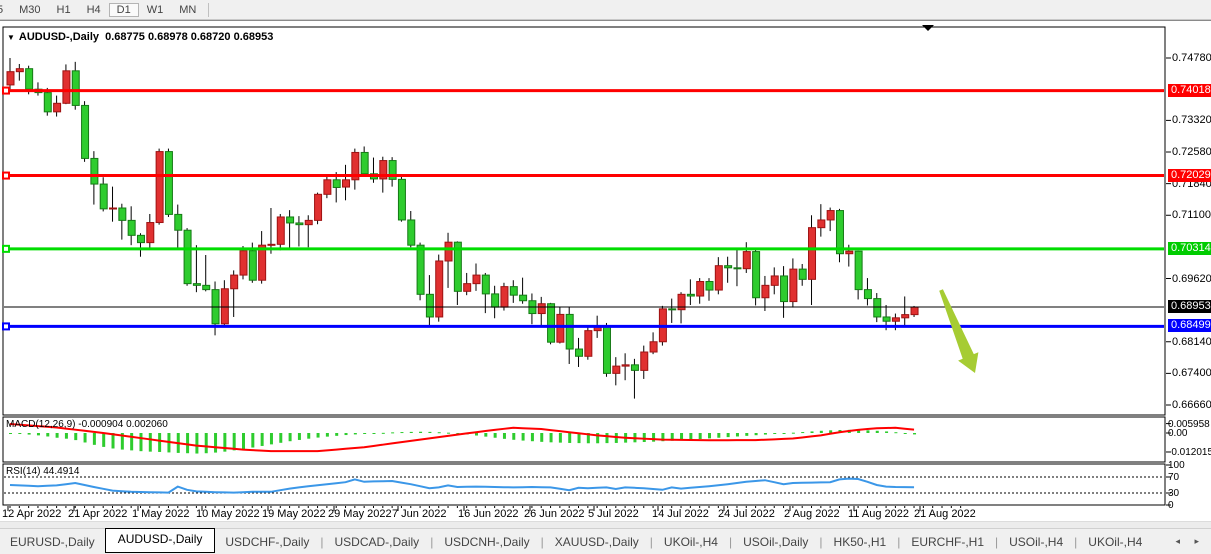  What do you see at coordinates (776, 541) in the screenshot?
I see `tab-usoil-daily: USOil-,Daily` at bounding box center [776, 541].